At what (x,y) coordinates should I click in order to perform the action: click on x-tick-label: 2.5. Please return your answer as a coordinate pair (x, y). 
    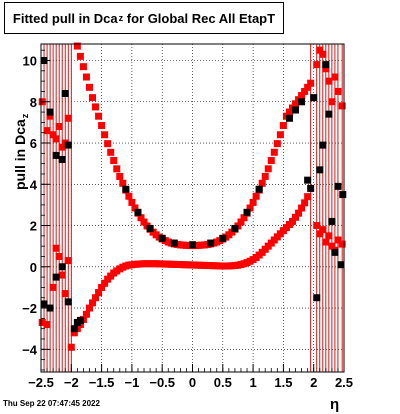
    Looking at the image, I should click on (344, 382).